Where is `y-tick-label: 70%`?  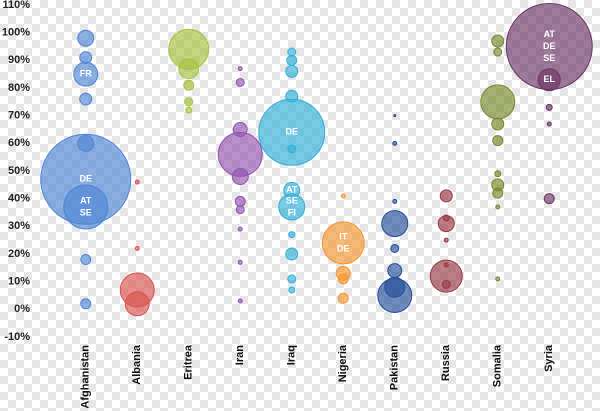
y-tick-label: 70% is located at coordinates (19, 116).